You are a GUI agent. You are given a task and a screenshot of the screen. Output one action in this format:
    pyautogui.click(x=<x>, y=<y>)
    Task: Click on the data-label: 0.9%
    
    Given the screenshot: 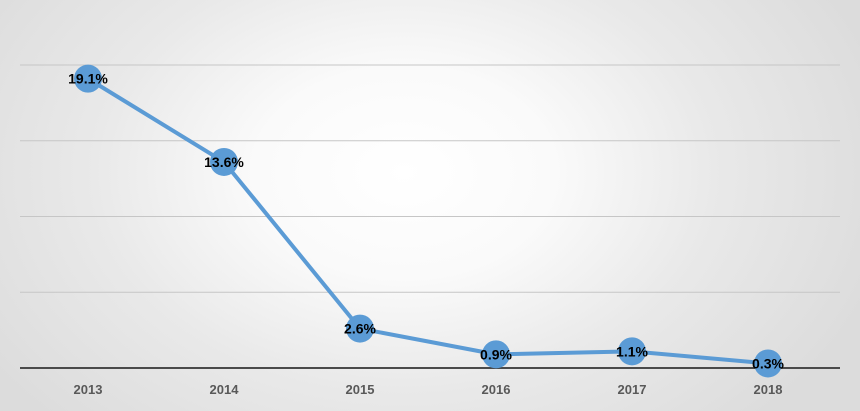 What is the action you would take?
    pyautogui.click(x=496, y=354)
    